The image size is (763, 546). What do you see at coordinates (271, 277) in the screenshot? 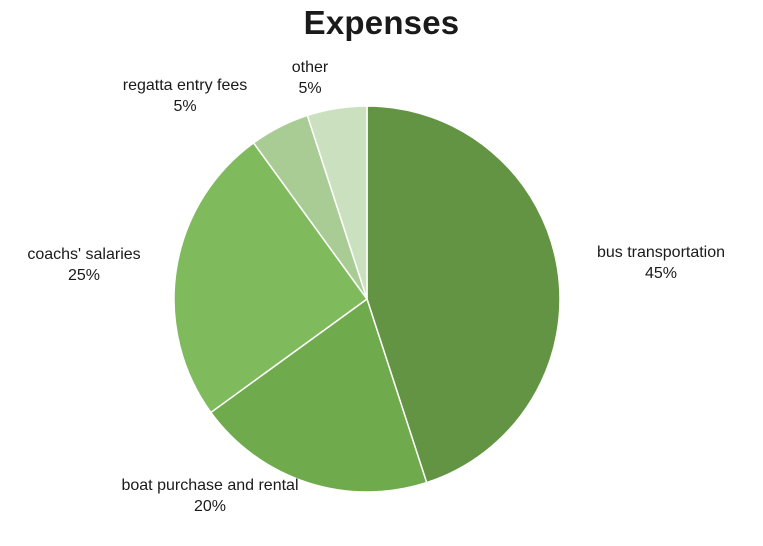
I see `pie-slice-coachs-salaries` at bounding box center [271, 277].